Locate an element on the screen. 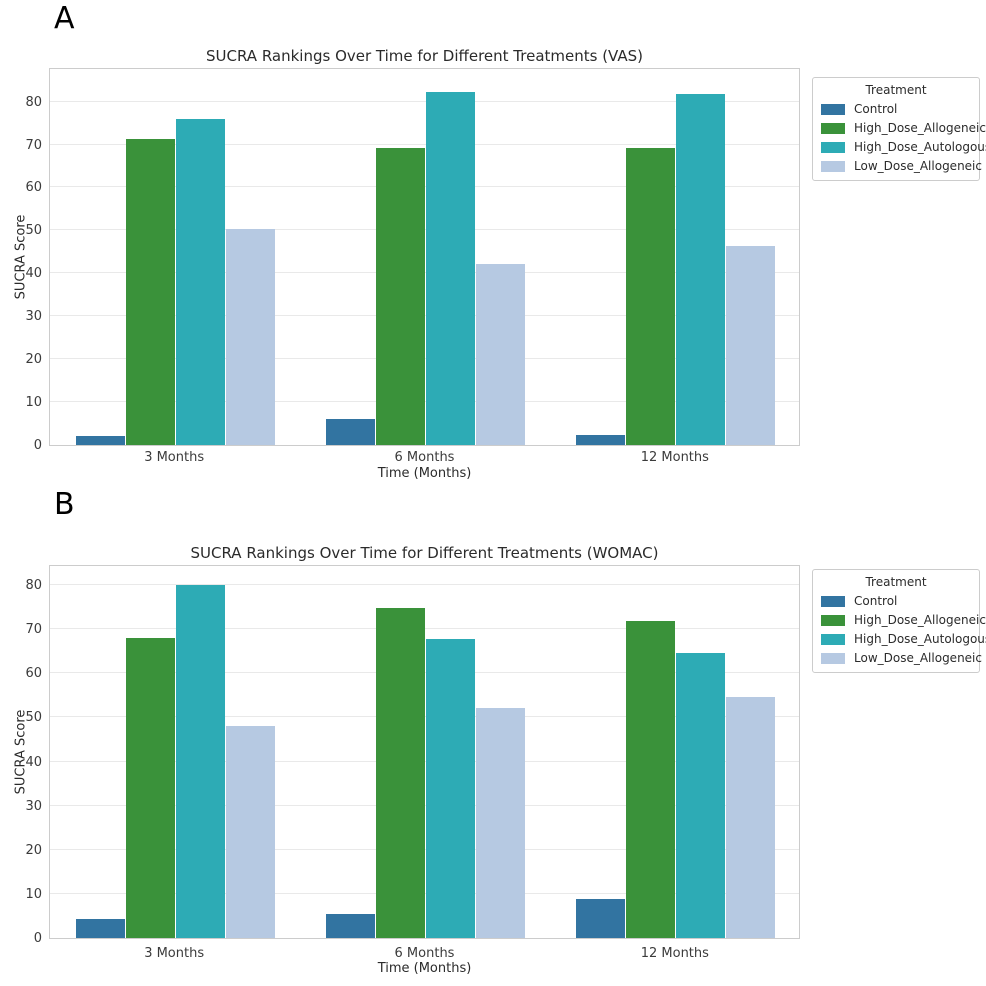  chart-a-y-axis-ticks: 0 10 20 30 40 50 60 70 80 is located at coordinates (25, 260).